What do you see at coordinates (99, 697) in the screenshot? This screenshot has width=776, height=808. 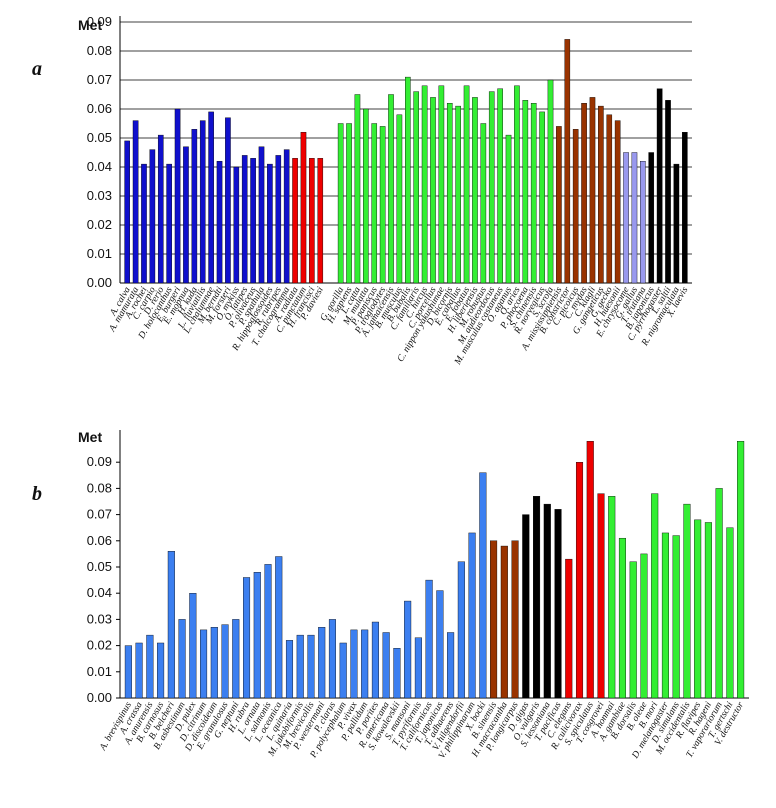 I see `y-tick-label: 0.00` at bounding box center [99, 697].